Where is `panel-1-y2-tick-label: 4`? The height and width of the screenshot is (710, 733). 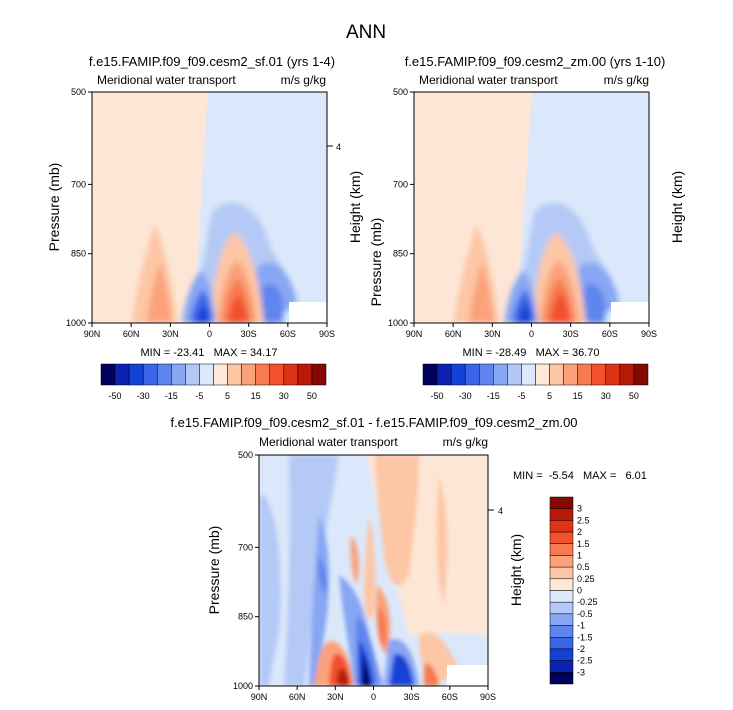
panel-1-y2-tick-label: 4 is located at coordinates (338, 147).